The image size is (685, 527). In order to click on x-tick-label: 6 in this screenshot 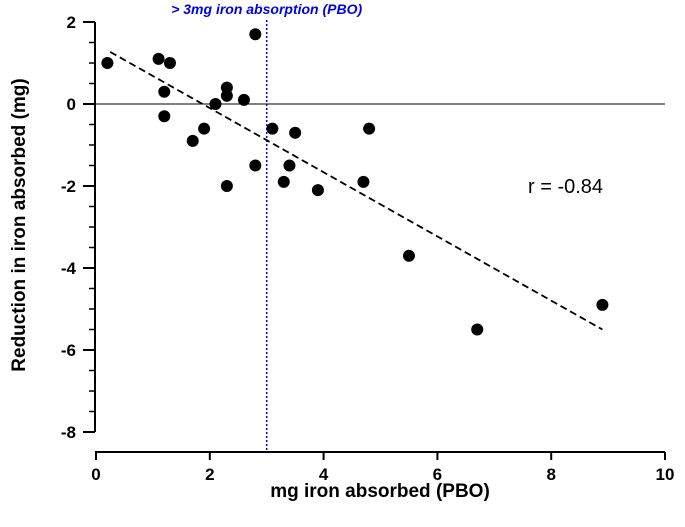, I will do `click(437, 474)`.